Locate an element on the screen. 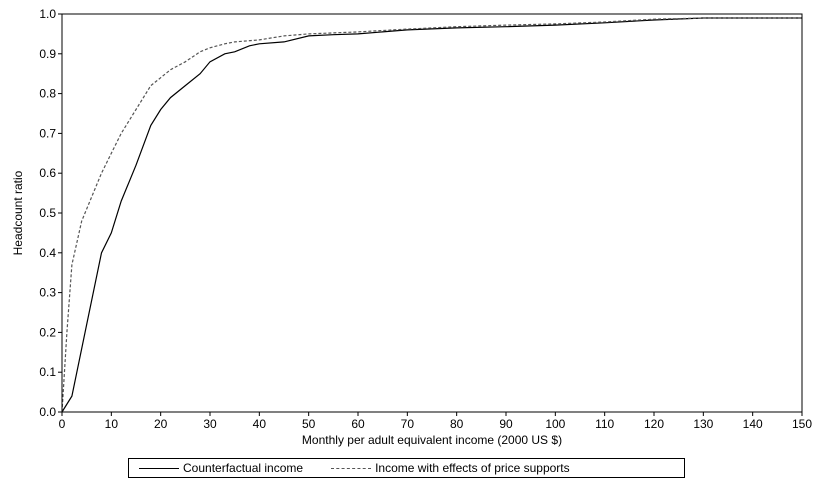 Image resolution: width=815 pixels, height=484 pixels. x-tick-label: 10 is located at coordinates (112, 424).